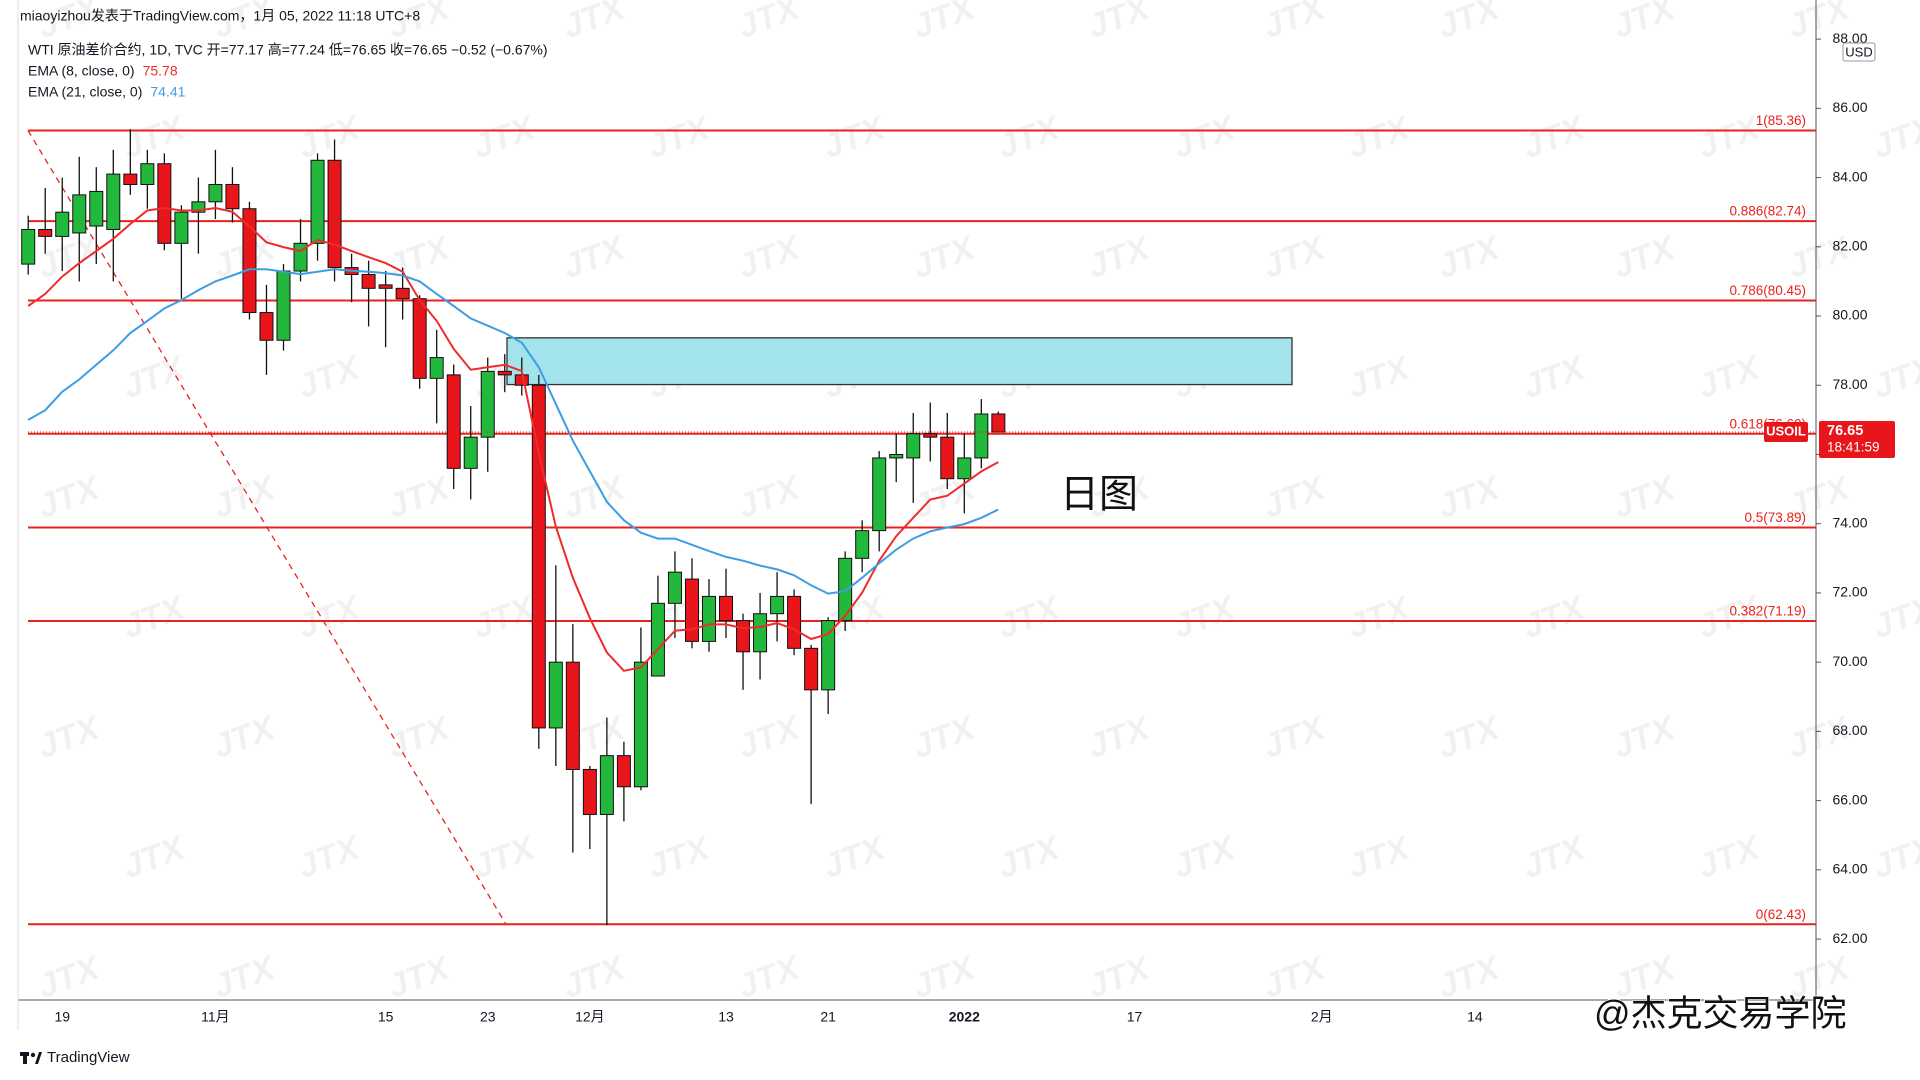 The width and height of the screenshot is (1920, 1080). What do you see at coordinates (1849, 799) in the screenshot?
I see `y-tick-label: 66.00` at bounding box center [1849, 799].